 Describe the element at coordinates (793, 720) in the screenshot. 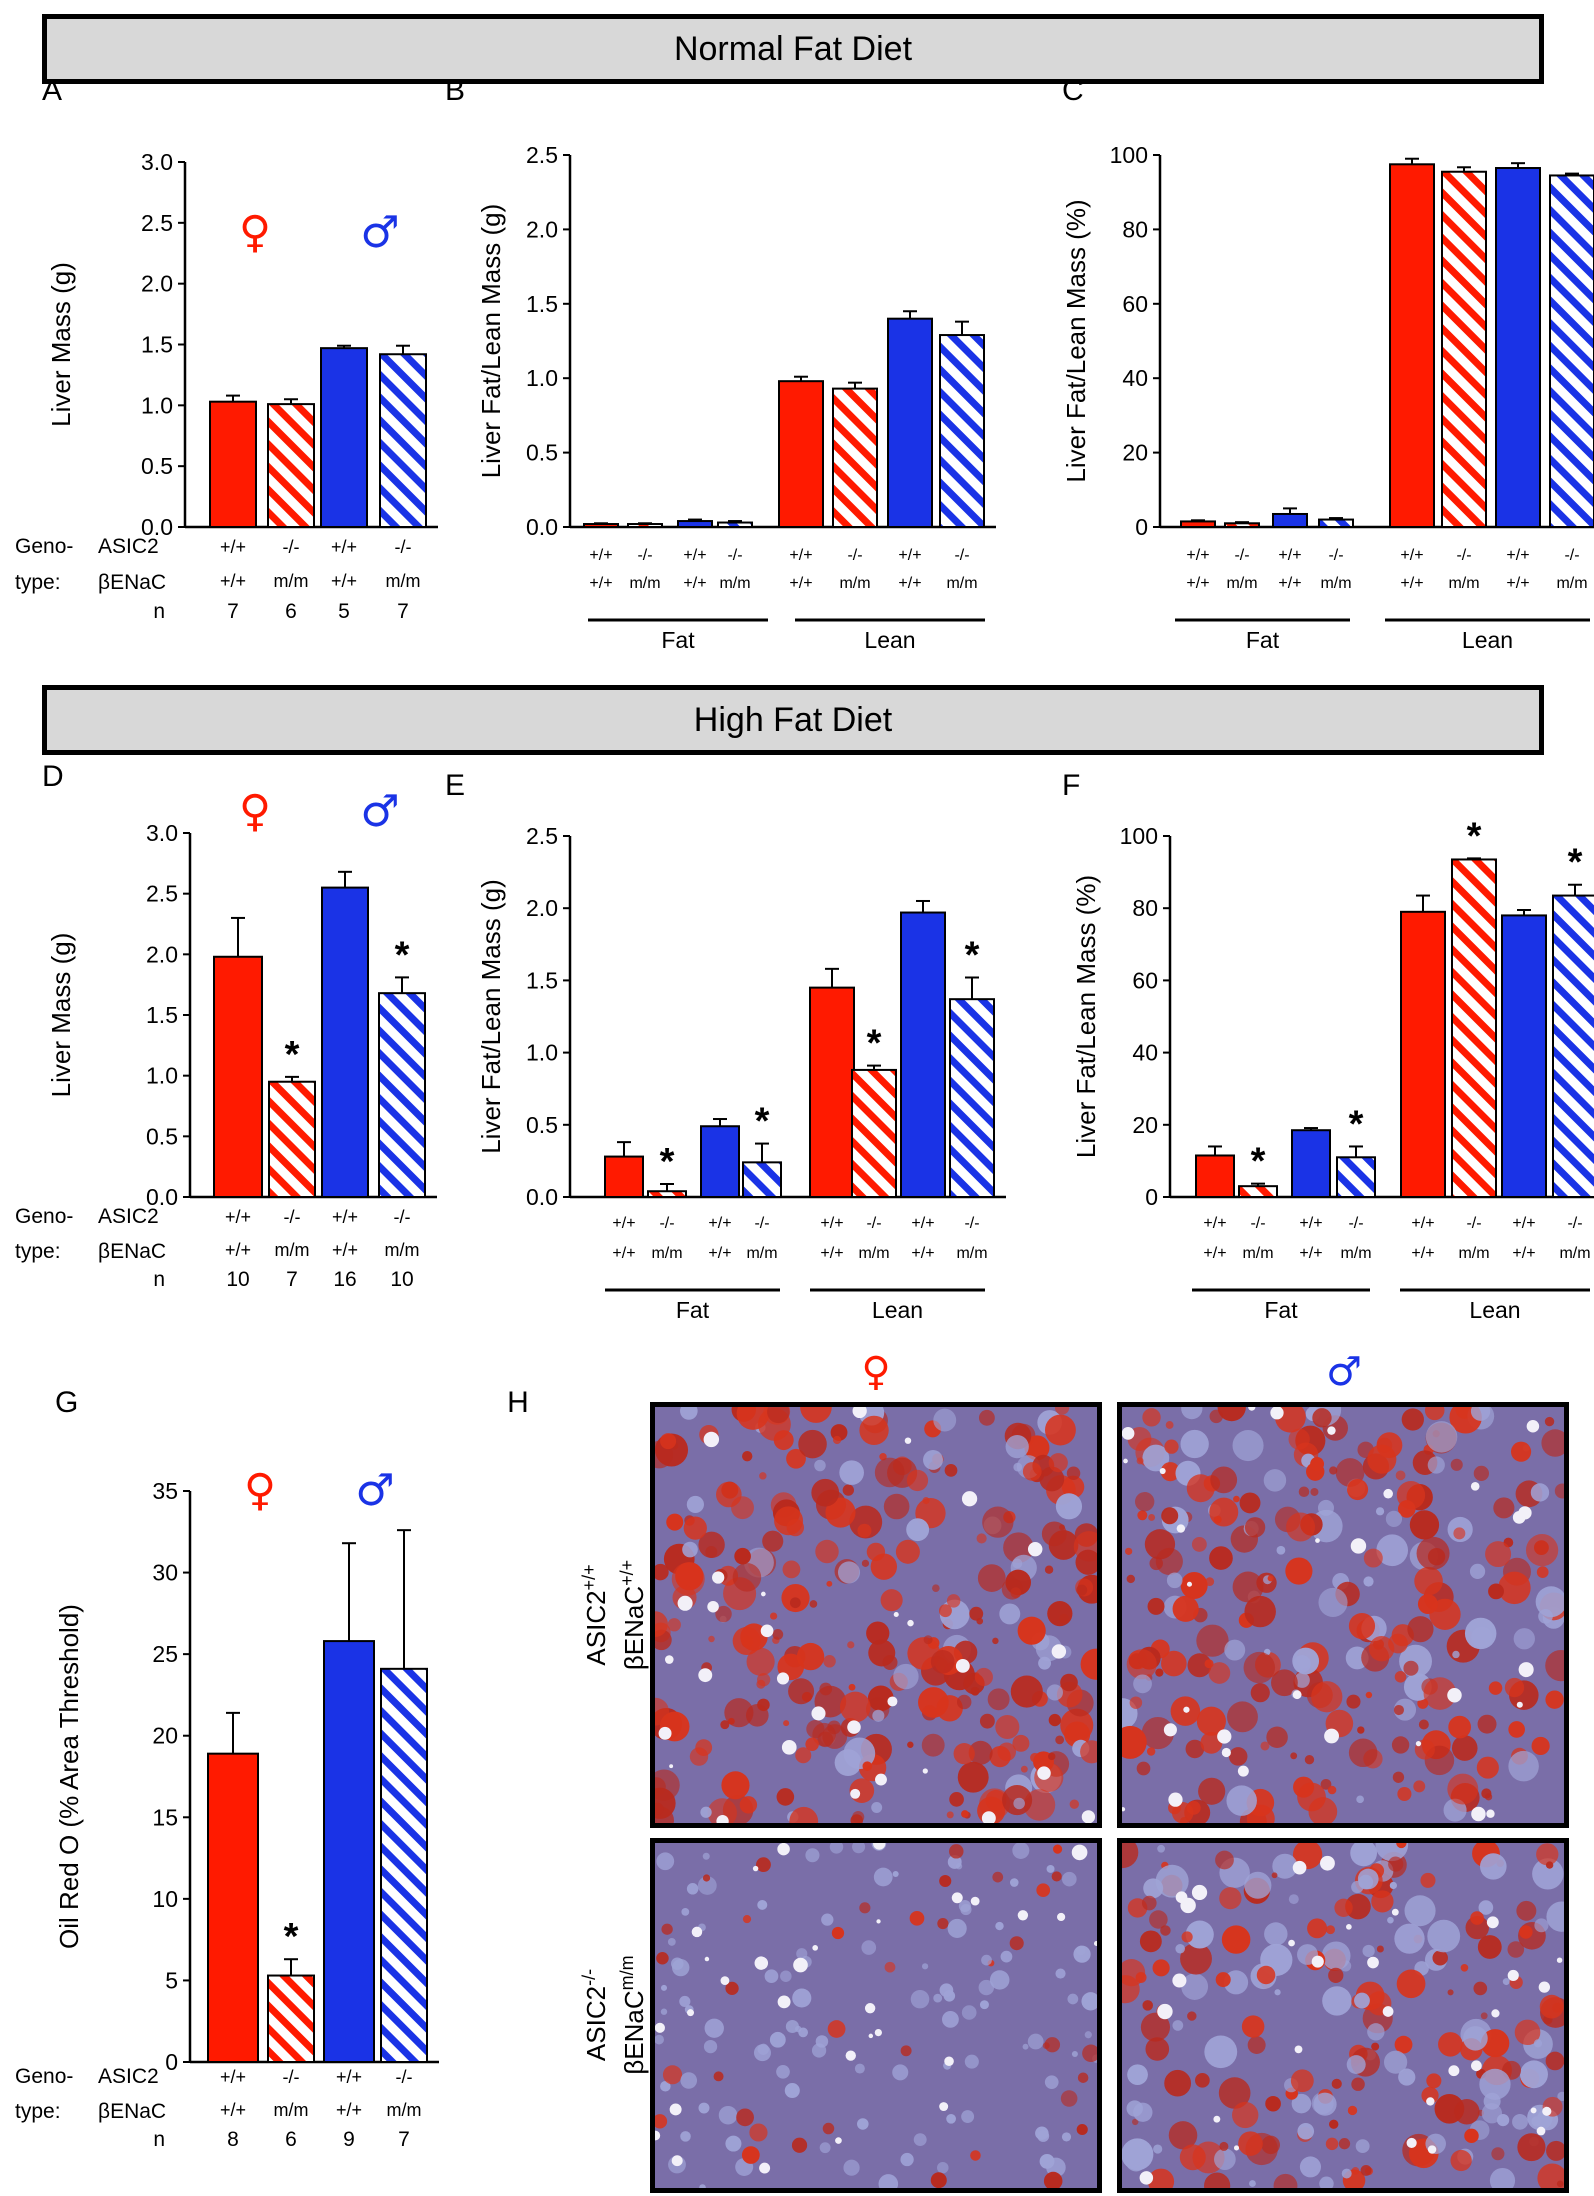

I see `high-fat-diet-banner: High Fat Diet` at that location.